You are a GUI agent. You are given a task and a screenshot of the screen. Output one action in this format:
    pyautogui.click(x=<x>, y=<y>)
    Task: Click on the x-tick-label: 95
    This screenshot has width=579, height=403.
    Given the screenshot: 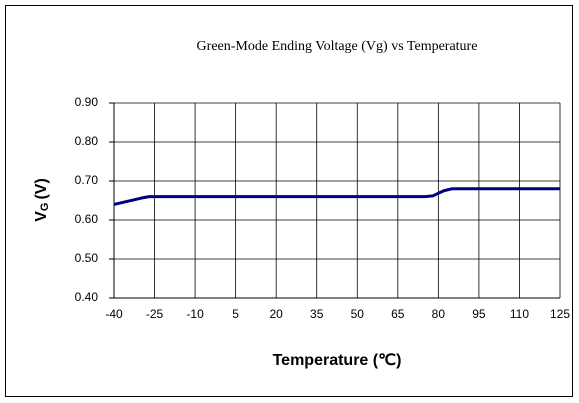 What is the action you would take?
    pyautogui.click(x=479, y=314)
    